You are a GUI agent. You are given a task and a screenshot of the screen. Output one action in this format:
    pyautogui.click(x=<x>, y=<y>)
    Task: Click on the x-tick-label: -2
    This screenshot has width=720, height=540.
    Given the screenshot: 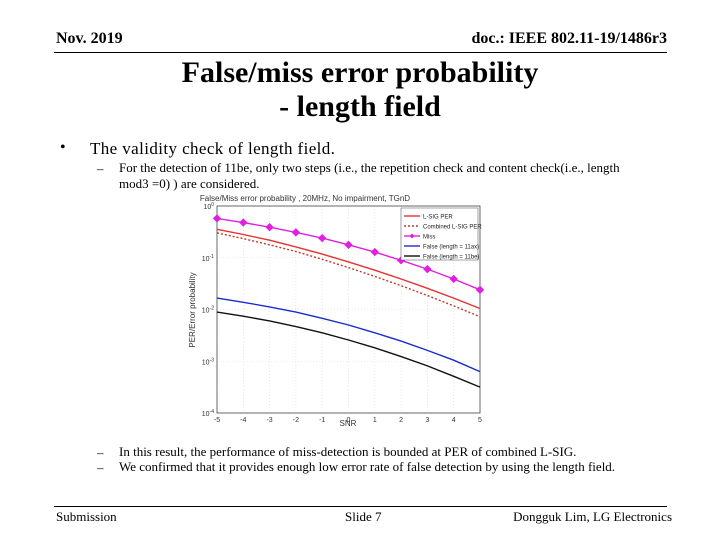 What is the action you would take?
    pyautogui.click(x=296, y=420)
    